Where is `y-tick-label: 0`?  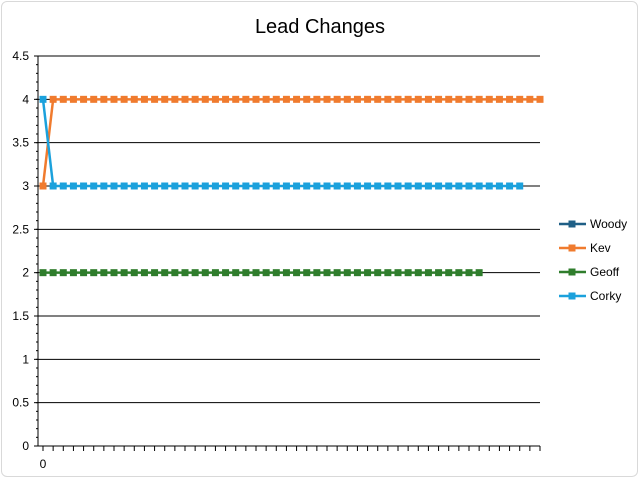 y-tick-label: 0 is located at coordinates (25, 446).